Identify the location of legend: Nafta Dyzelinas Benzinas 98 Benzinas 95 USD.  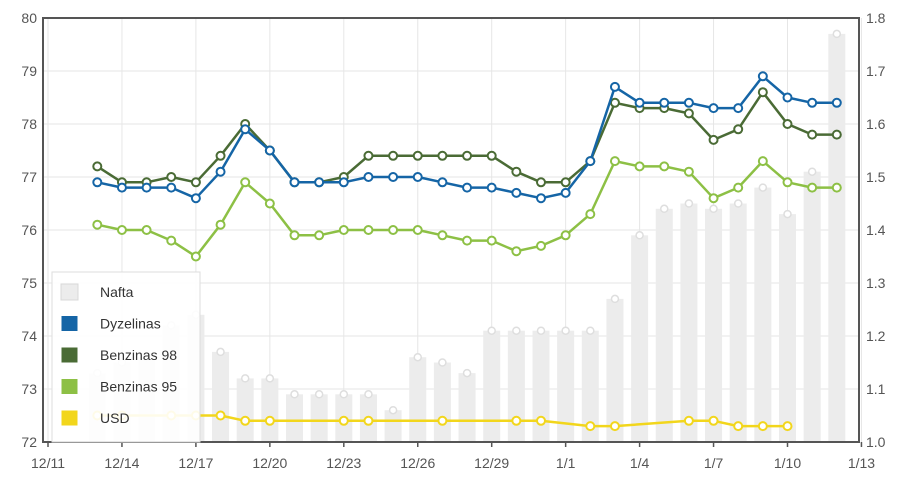
(126, 357).